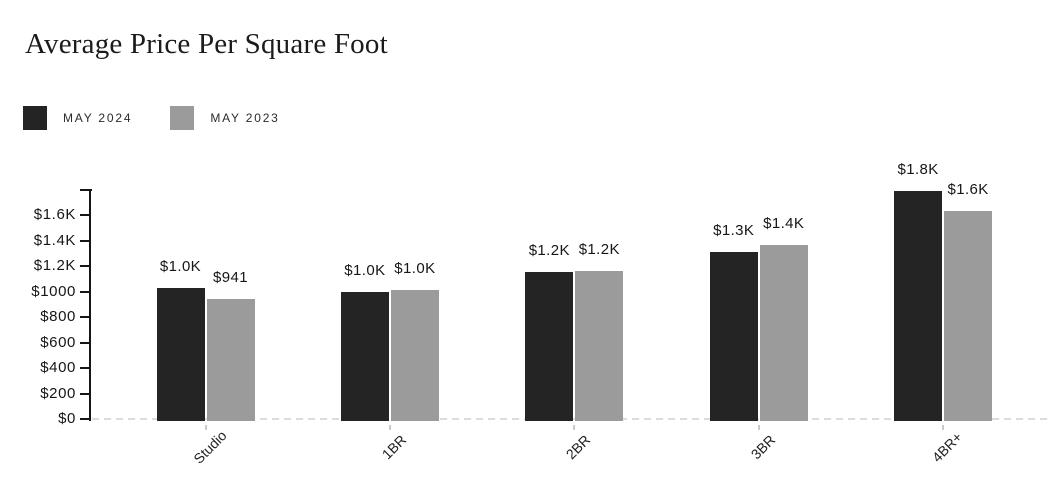 This screenshot has width=1052, height=491. What do you see at coordinates (968, 189) in the screenshot?
I see `bar-value-label-may-2023-4br+: $1.6K` at bounding box center [968, 189].